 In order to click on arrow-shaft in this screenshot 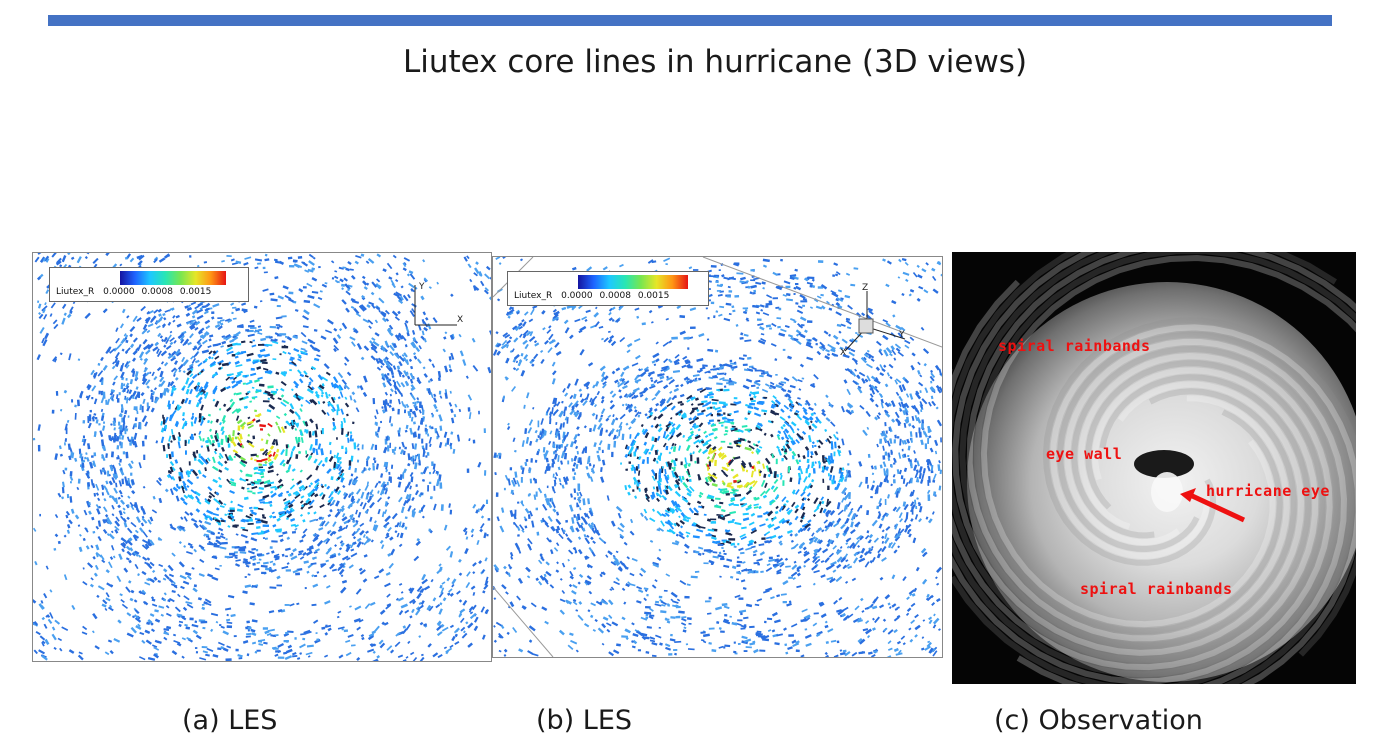, I will do `click(1216, 507)`.